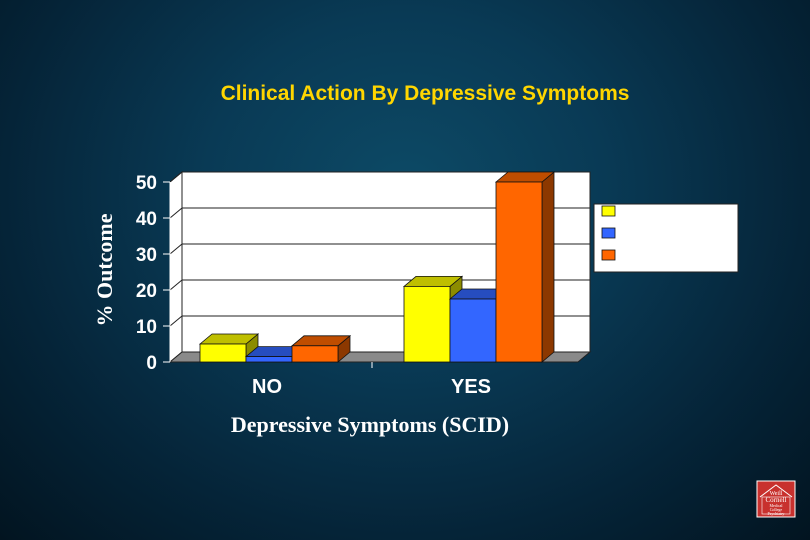 This screenshot has height=540, width=810. Describe the element at coordinates (370, 424) in the screenshot. I see `x-axis-title: Depressive Symptoms (SCID)` at that location.